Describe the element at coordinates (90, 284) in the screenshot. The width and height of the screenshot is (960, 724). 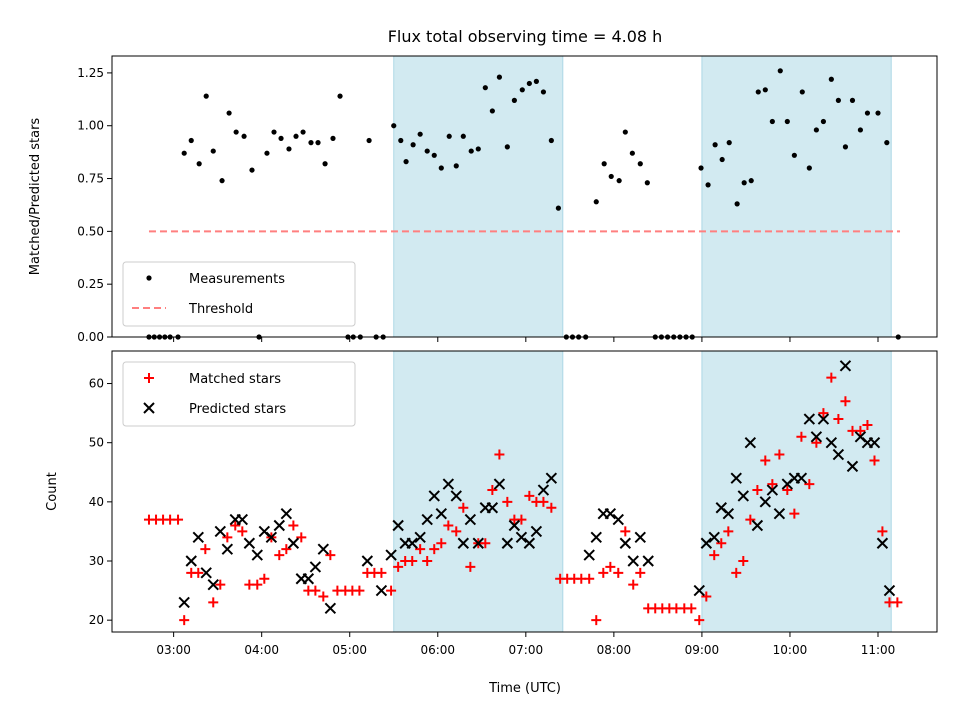
I see `y-tick-label-ratio-1: 0.25` at that location.